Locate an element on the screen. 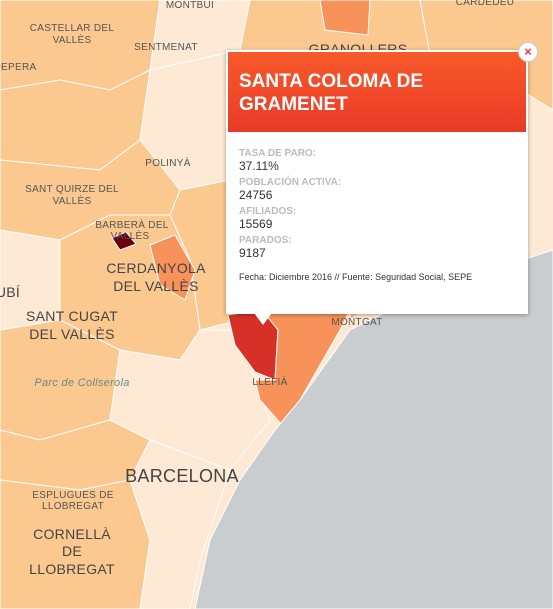  field-label: AFILIADOS: is located at coordinates (268, 211).